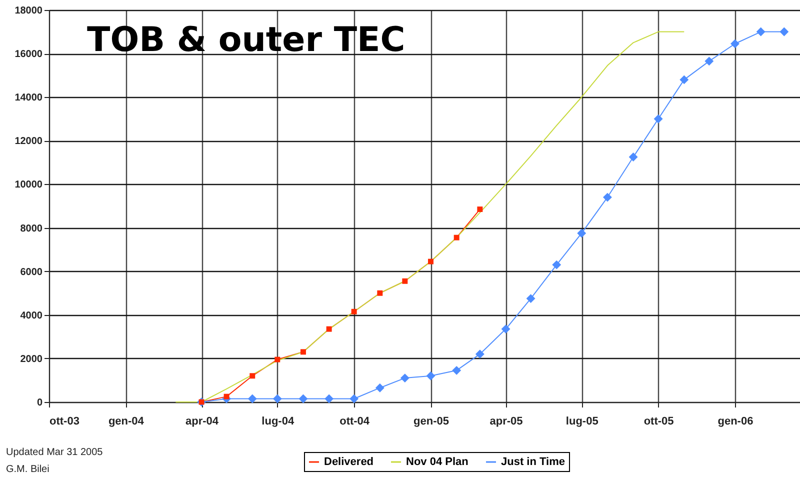 The image size is (800, 477). I want to click on x-tick-label: gen-06, so click(736, 422).